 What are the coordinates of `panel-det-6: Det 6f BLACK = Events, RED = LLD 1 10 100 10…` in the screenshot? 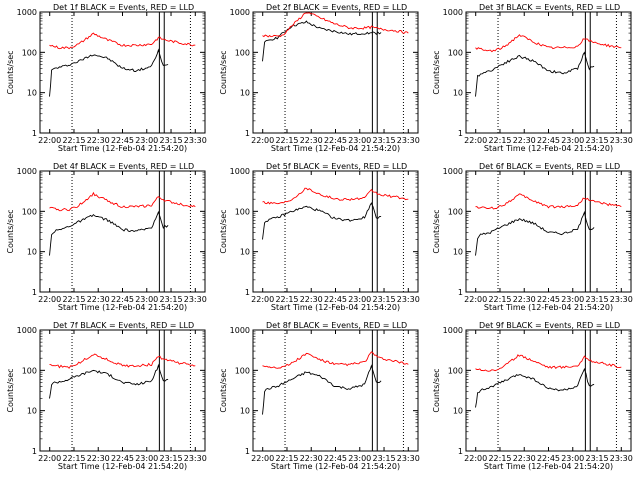 It's located at (532, 237).